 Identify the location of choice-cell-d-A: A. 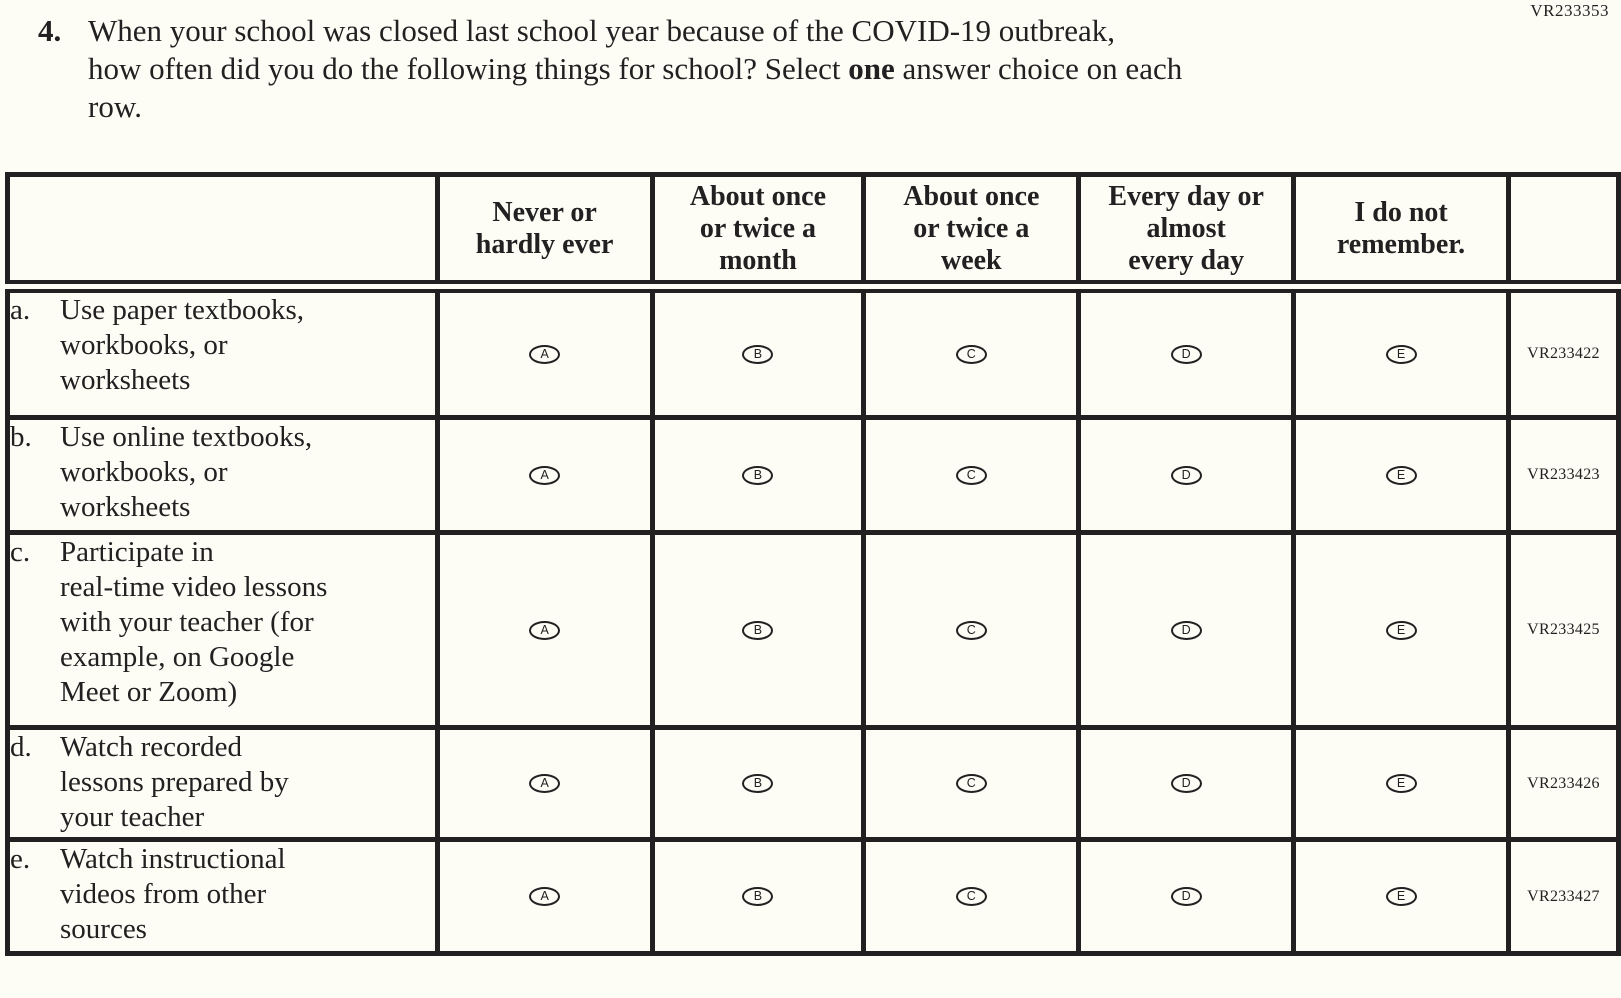
(544, 783).